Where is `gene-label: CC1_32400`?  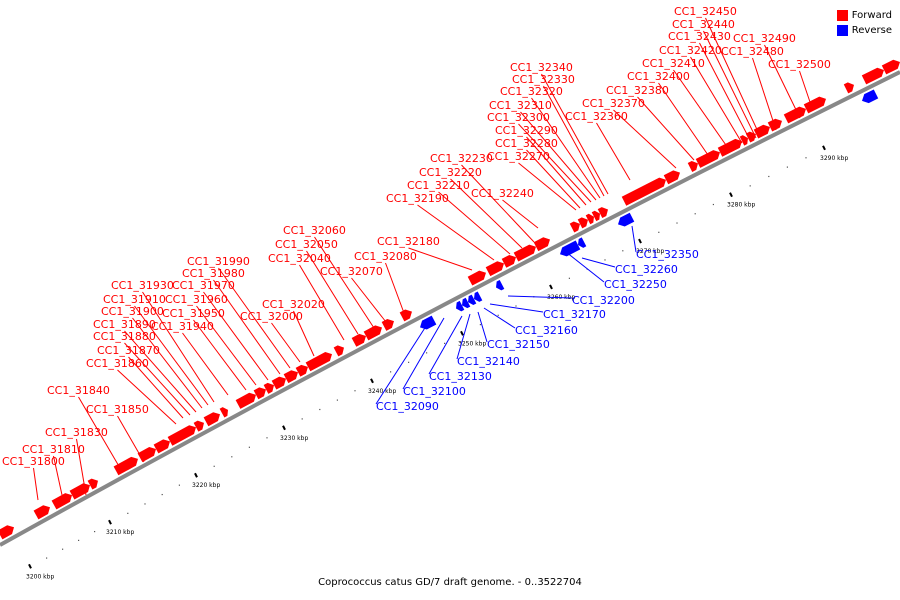
gene-label: CC1_32400 is located at coordinates (658, 76).